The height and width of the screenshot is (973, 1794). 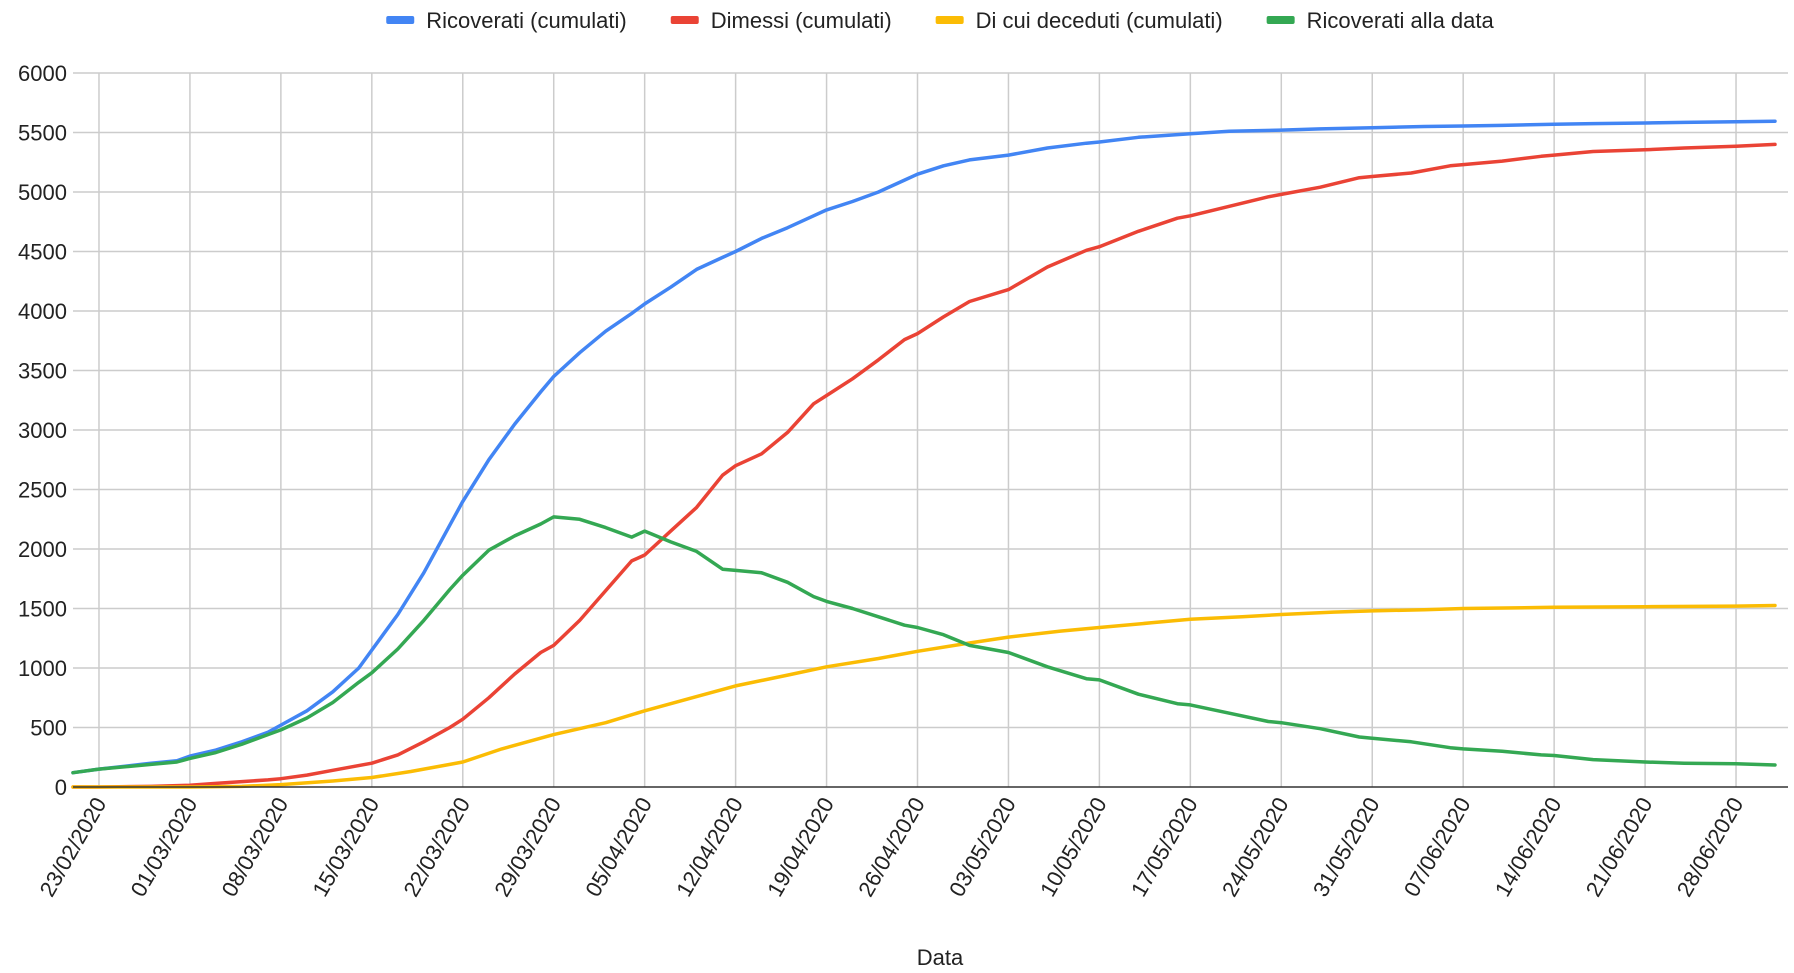 What do you see at coordinates (1437, 847) in the screenshot?
I see `x-tick-label: 07/06/2020` at bounding box center [1437, 847].